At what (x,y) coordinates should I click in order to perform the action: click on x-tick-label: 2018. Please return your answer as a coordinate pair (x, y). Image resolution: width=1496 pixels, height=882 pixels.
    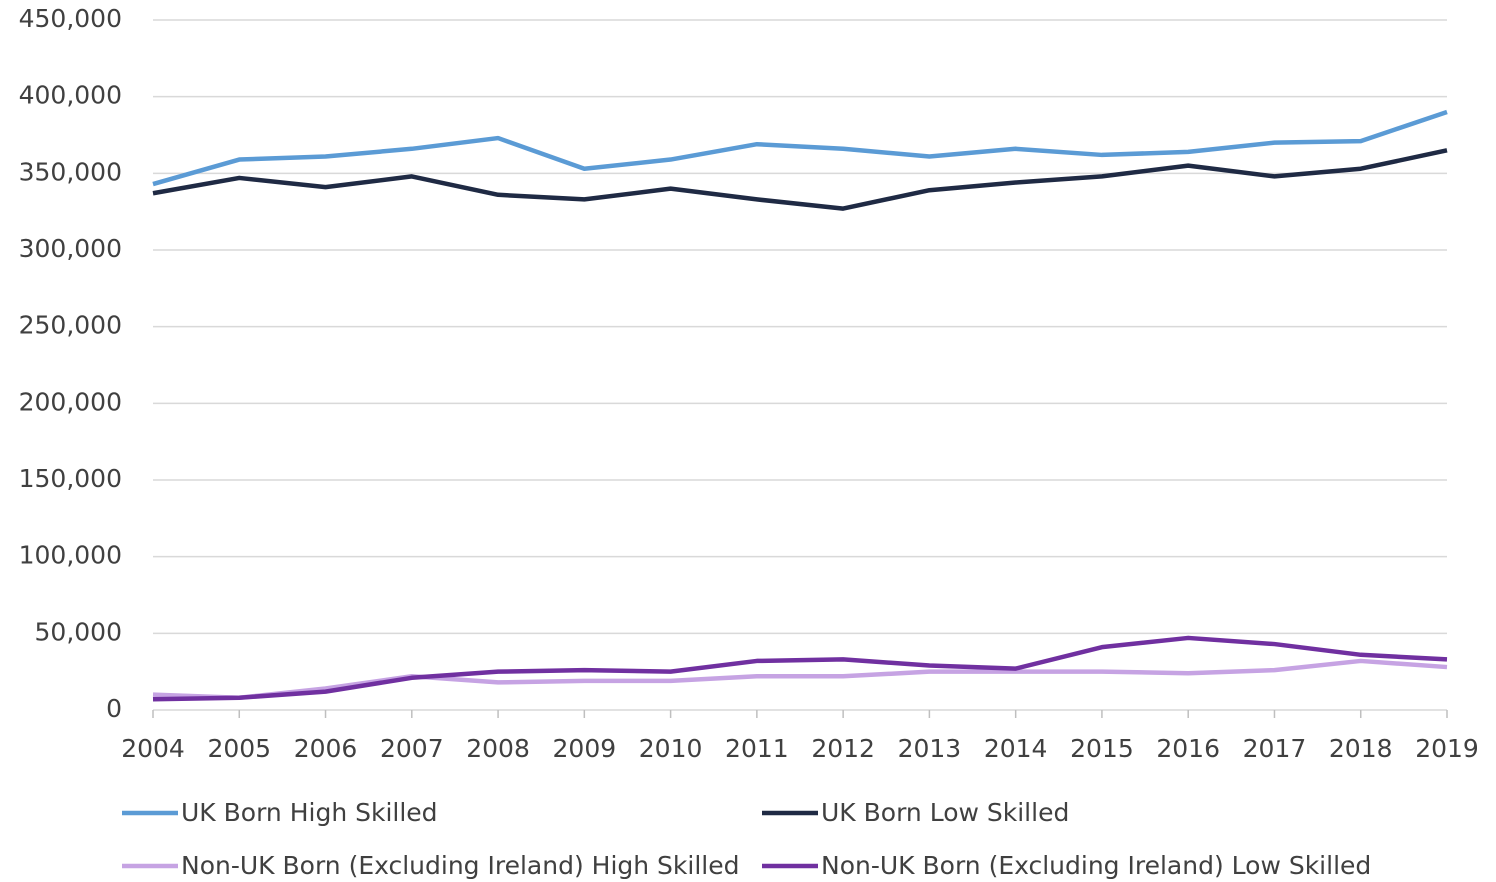
    Looking at the image, I should click on (1361, 748).